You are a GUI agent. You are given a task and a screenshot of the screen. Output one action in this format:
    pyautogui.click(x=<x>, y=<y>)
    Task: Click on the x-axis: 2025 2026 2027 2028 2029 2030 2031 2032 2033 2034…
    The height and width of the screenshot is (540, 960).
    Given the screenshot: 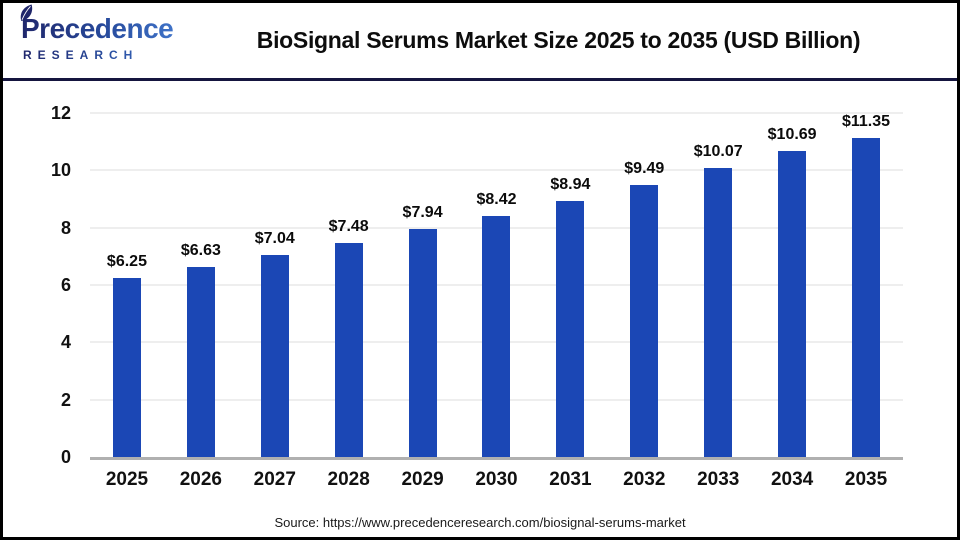 What is the action you would take?
    pyautogui.click(x=496, y=478)
    